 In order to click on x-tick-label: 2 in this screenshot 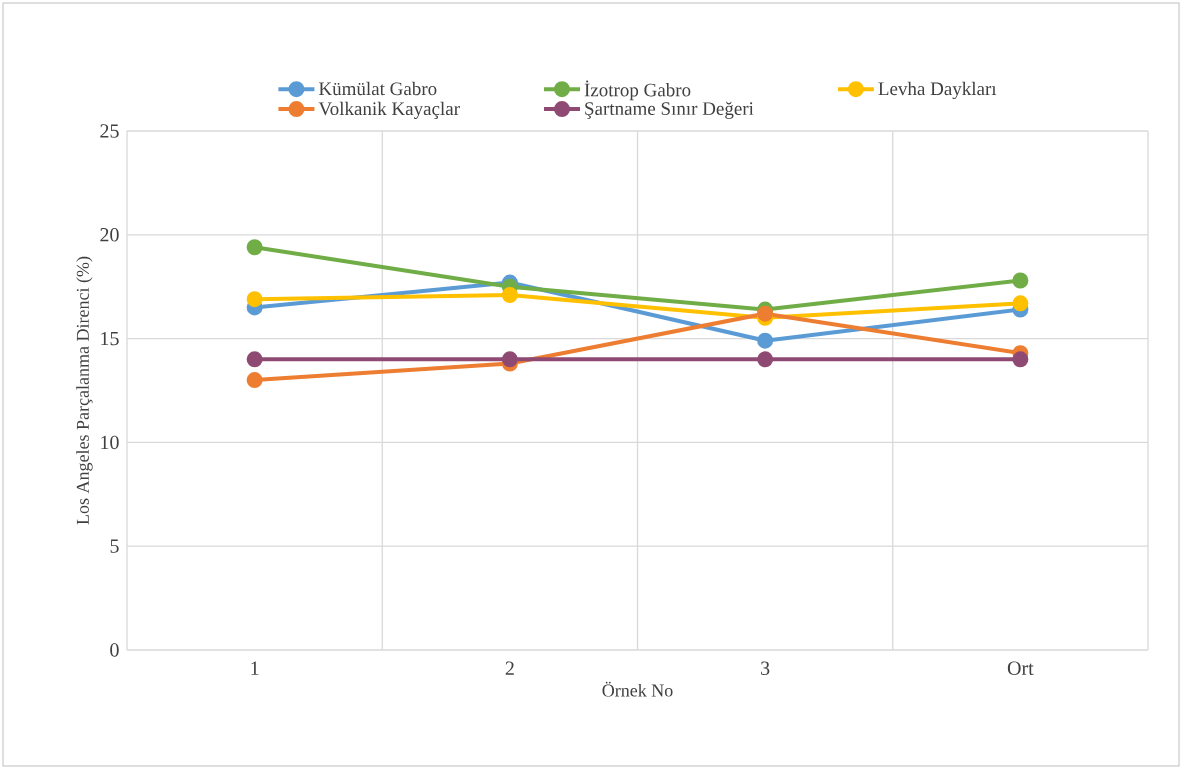, I will do `click(509, 668)`.